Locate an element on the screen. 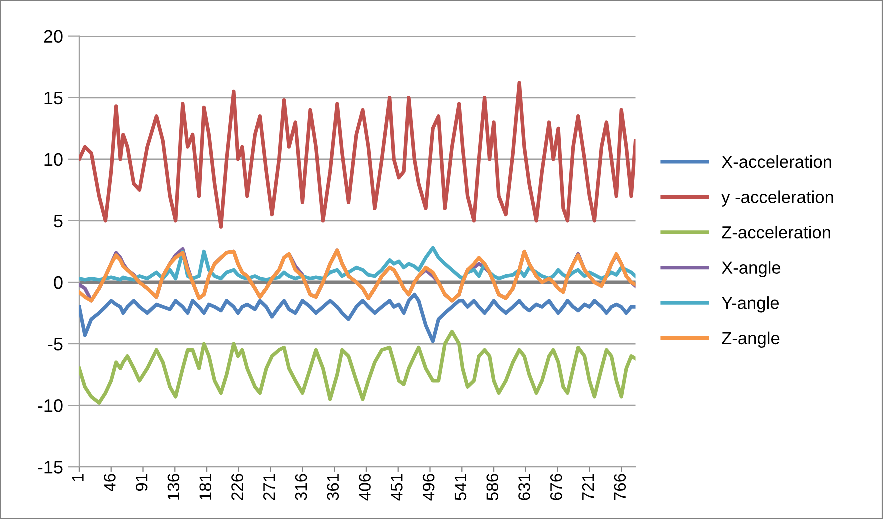 The height and width of the screenshot is (519, 883). x-tick-label: 451 is located at coordinates (397, 487).